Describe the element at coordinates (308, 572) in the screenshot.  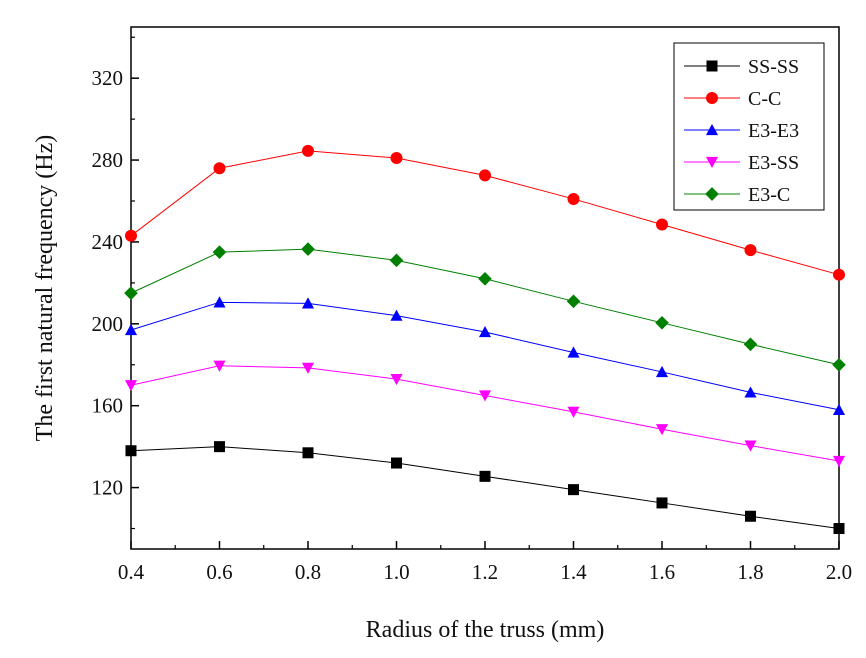
I see `x-tick-label: 0.8` at that location.